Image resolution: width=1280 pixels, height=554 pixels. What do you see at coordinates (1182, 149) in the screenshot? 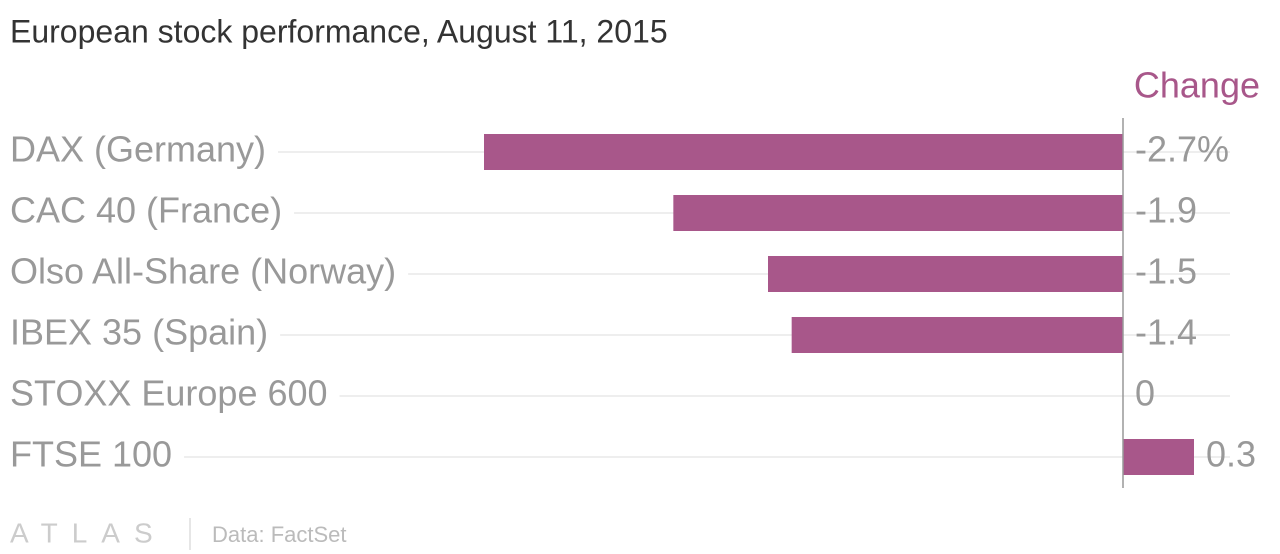
I see `value-label: -2.7%` at bounding box center [1182, 149].